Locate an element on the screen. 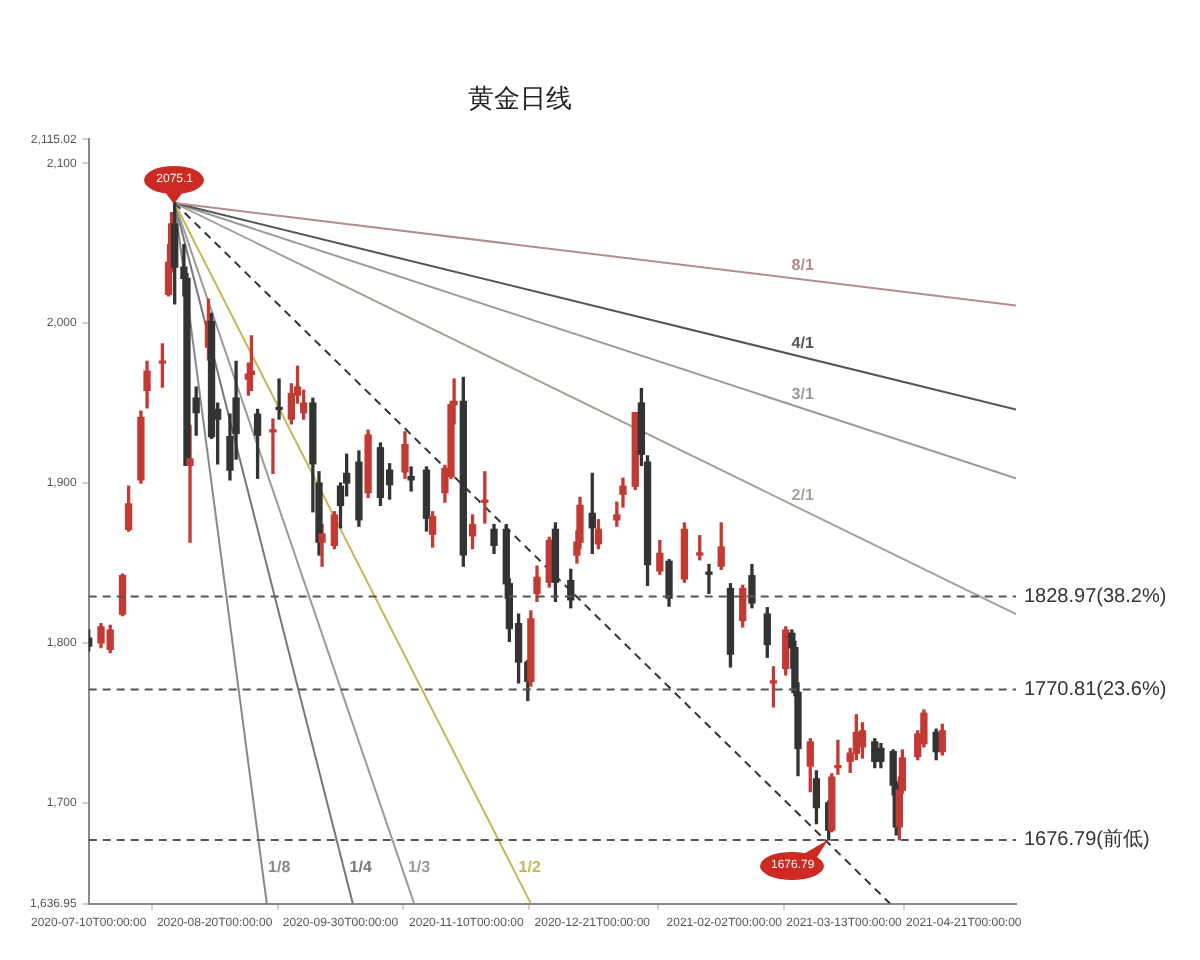 This screenshot has width=1200, height=960. ref-line-label: 1828.97(38.2%) is located at coordinates (1095, 597).